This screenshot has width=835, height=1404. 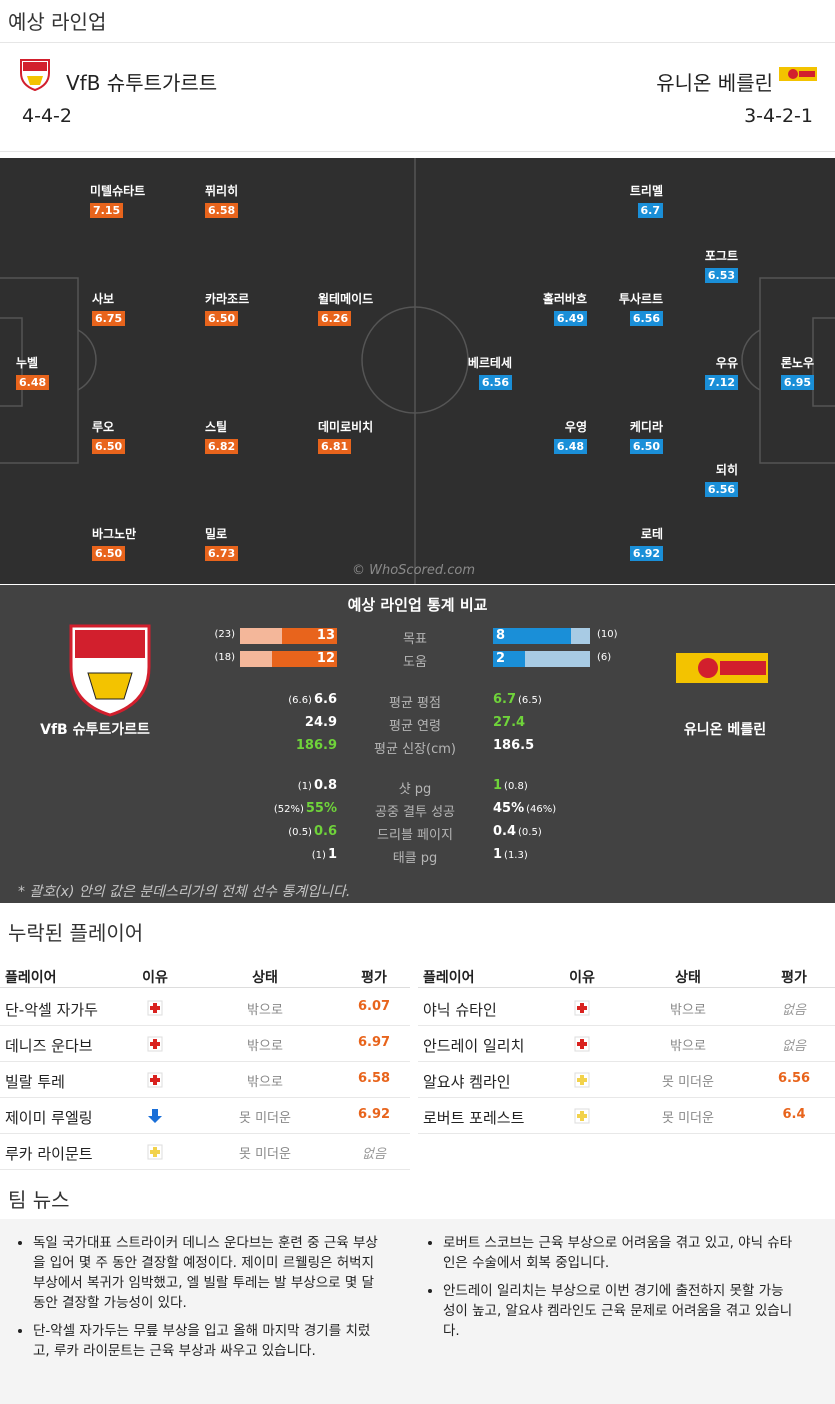 What do you see at coordinates (103, 427) in the screenshot?
I see `player-name: 루오` at bounding box center [103, 427].